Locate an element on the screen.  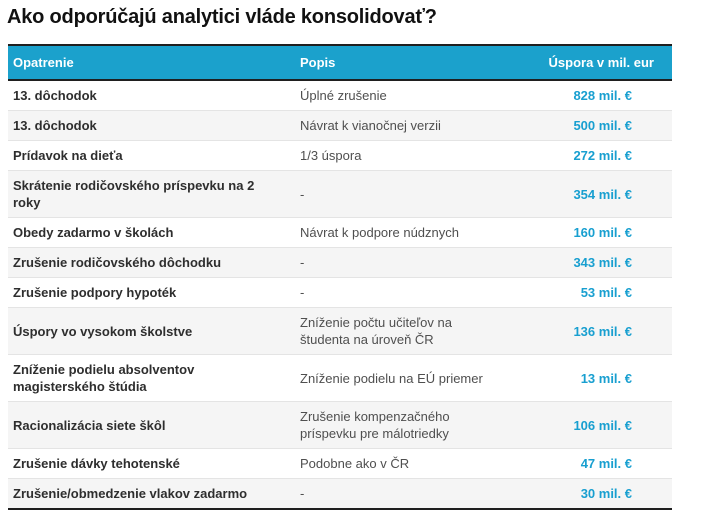
cell-popis: 1/3 úspora is located at coordinates (397, 155).